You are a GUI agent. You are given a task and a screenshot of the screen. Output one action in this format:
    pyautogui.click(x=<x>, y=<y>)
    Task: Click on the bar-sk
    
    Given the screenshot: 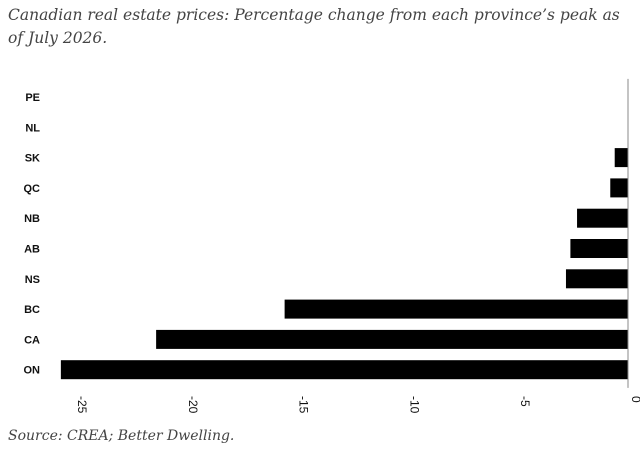 What is the action you would take?
    pyautogui.click(x=621, y=158)
    